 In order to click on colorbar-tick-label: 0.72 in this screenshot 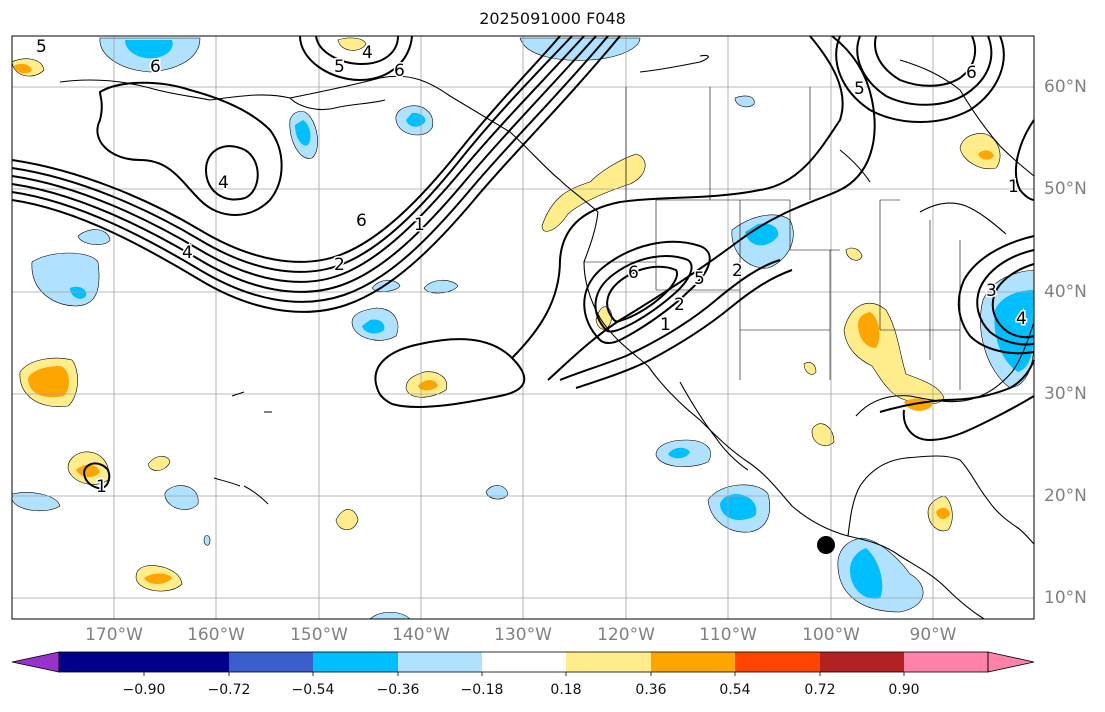, I will do `click(820, 690)`.